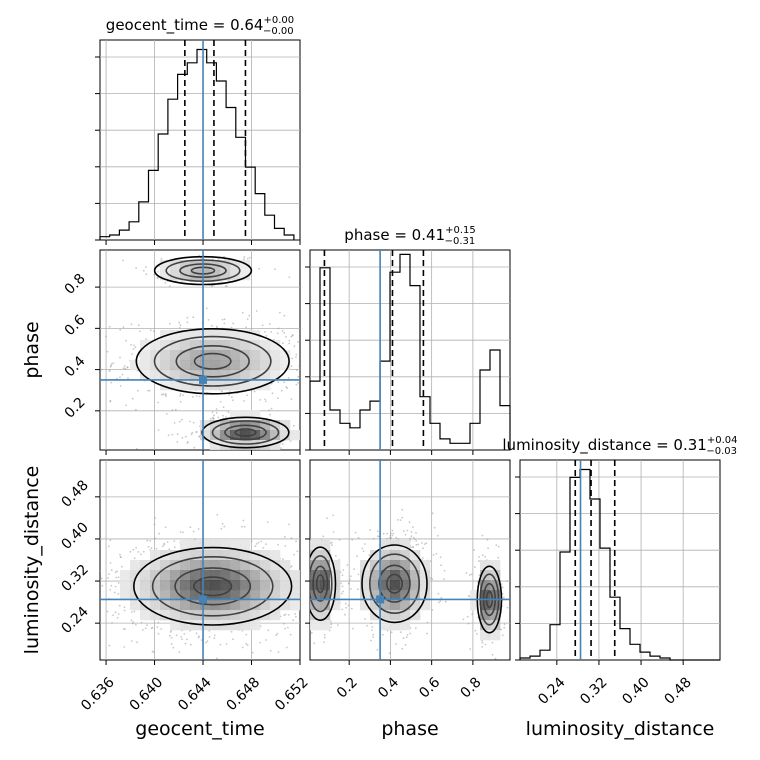 The height and width of the screenshot is (760, 760). I want to click on title-lower-error: −0.03, so click(721, 451).